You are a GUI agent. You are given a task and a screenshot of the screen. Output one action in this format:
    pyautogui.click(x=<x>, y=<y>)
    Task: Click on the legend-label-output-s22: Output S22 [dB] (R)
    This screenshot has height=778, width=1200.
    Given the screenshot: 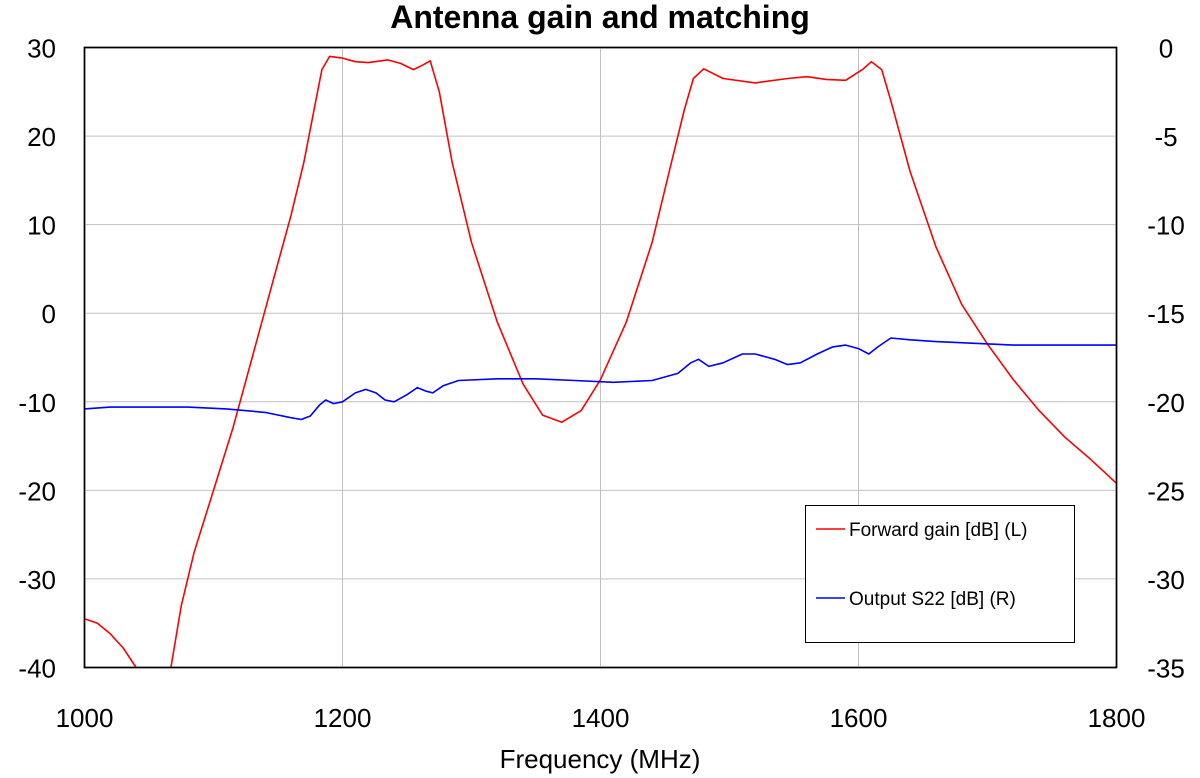 What is the action you would take?
    pyautogui.click(x=932, y=599)
    